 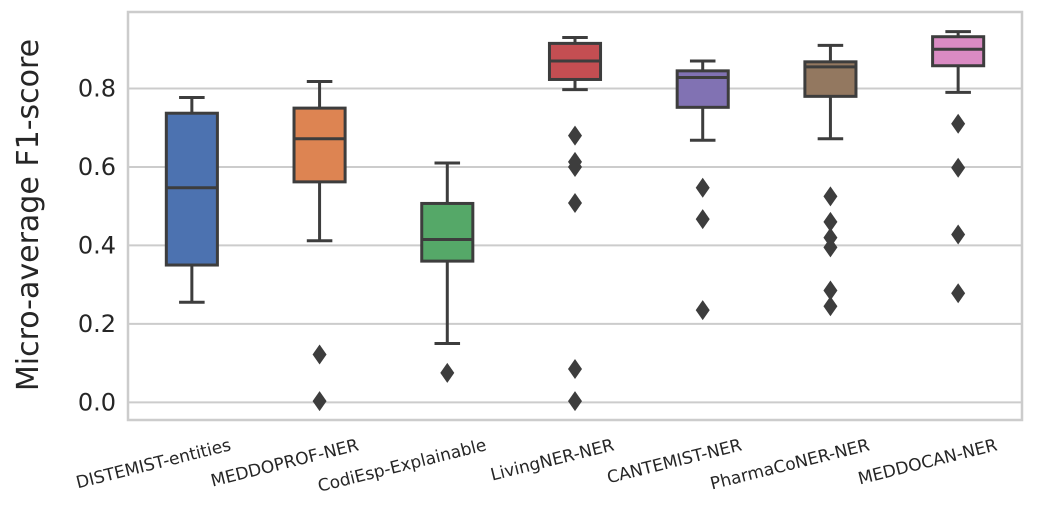 What do you see at coordinates (97, 167) in the screenshot?
I see `y-tick-label: 0.6` at bounding box center [97, 167].